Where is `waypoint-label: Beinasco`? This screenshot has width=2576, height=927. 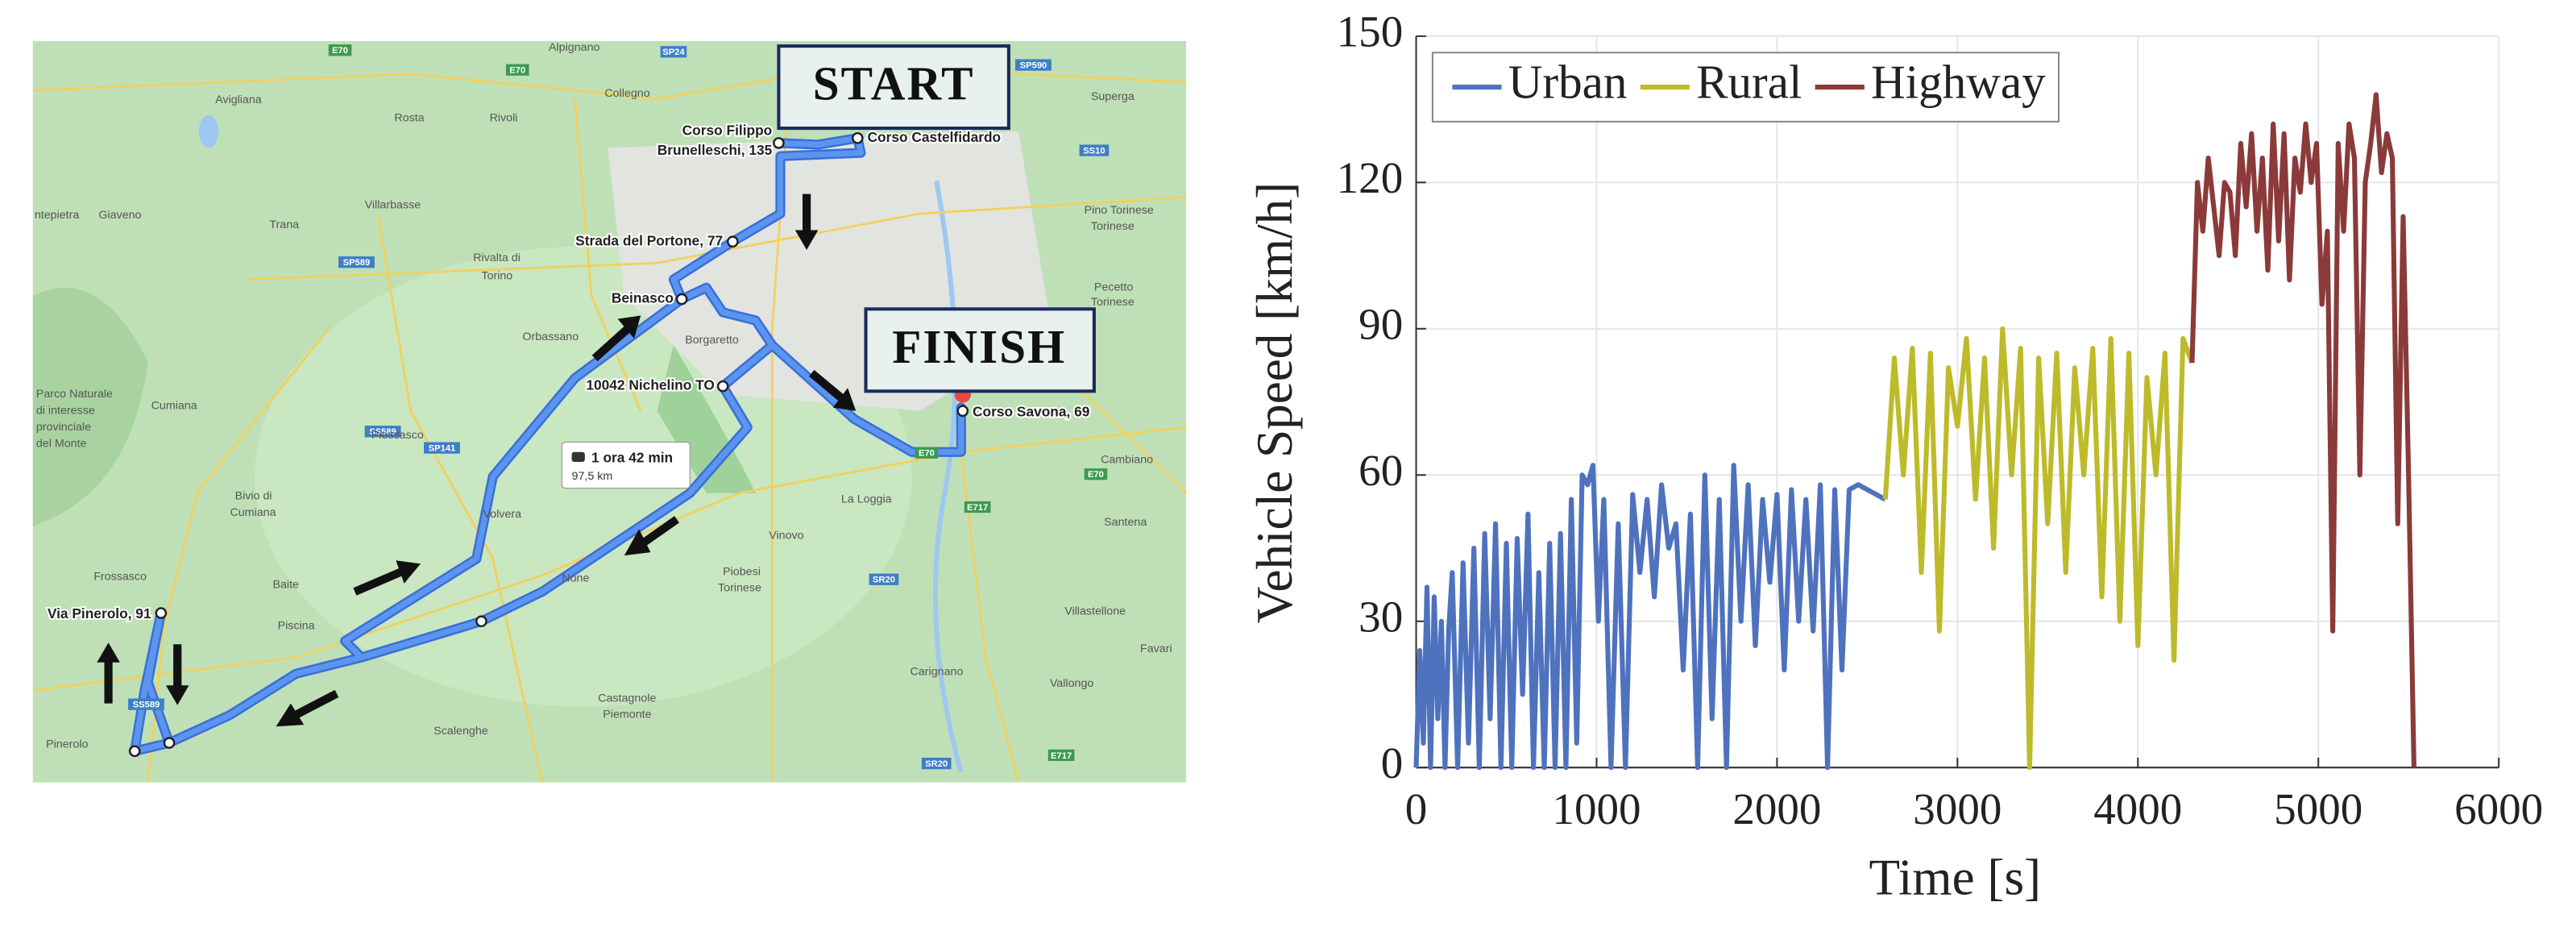 waypoint-label: Beinasco is located at coordinates (643, 298).